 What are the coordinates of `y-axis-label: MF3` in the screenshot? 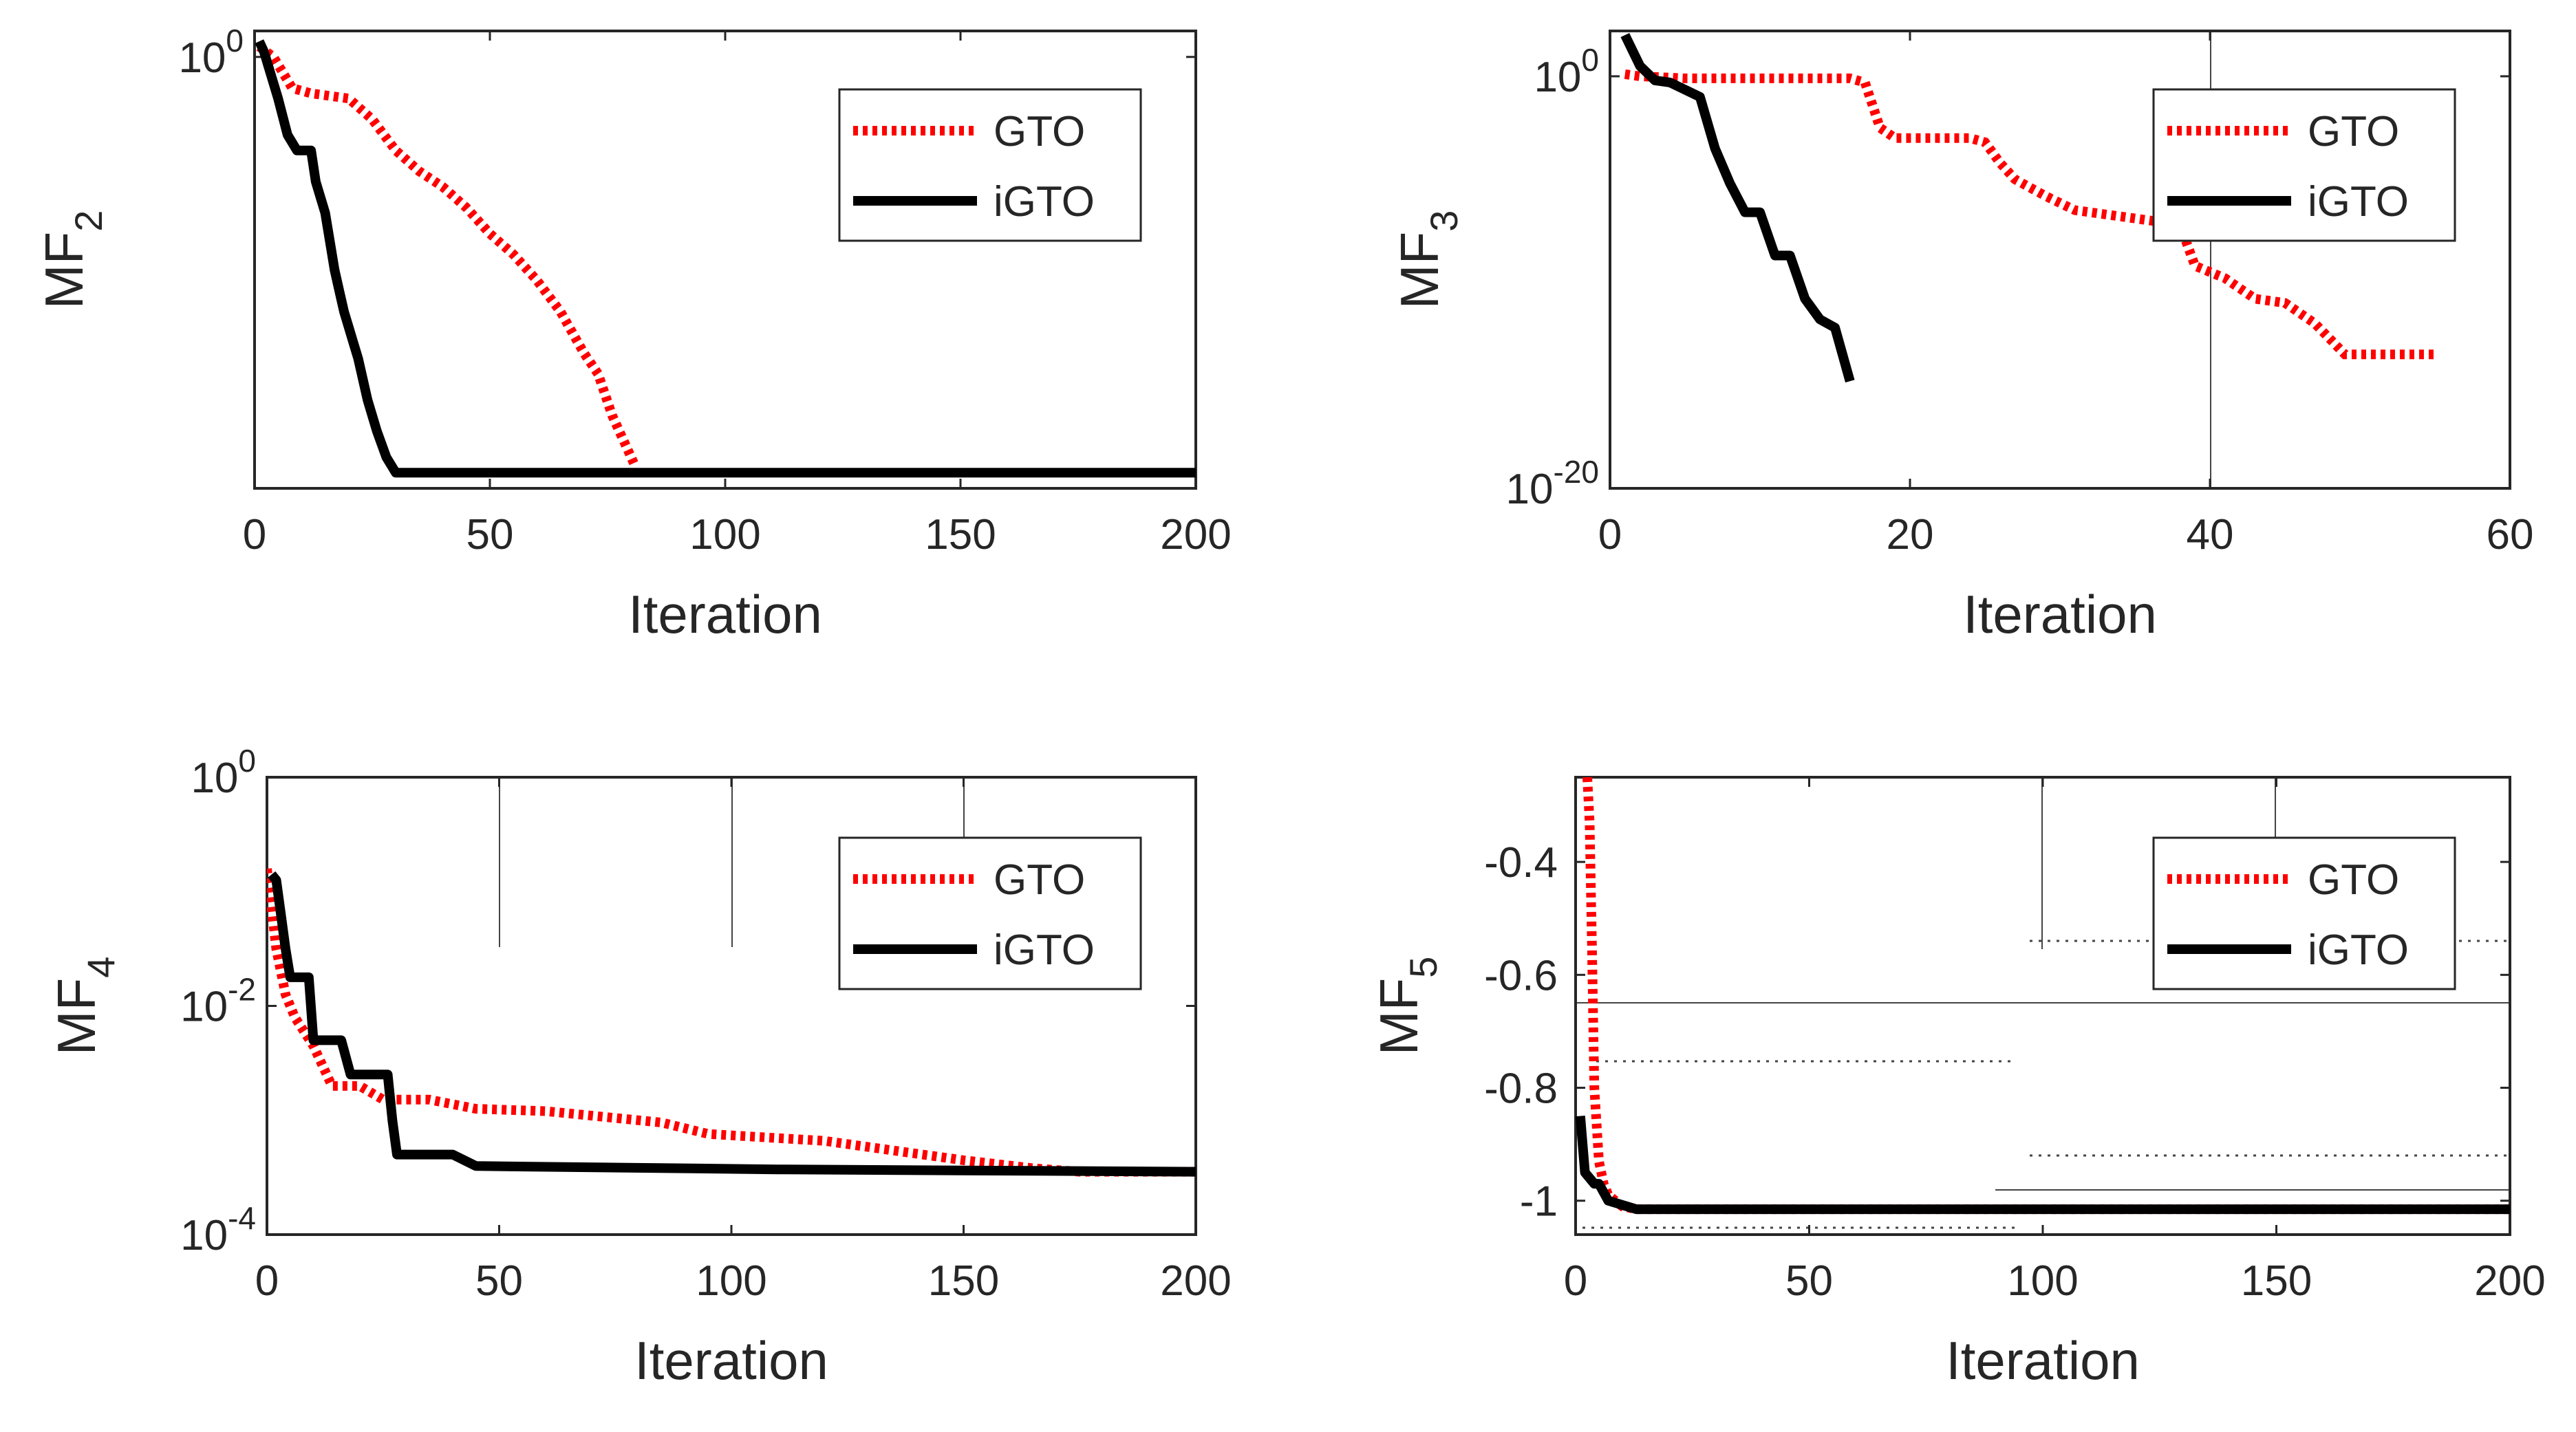 It's located at (1428, 260).